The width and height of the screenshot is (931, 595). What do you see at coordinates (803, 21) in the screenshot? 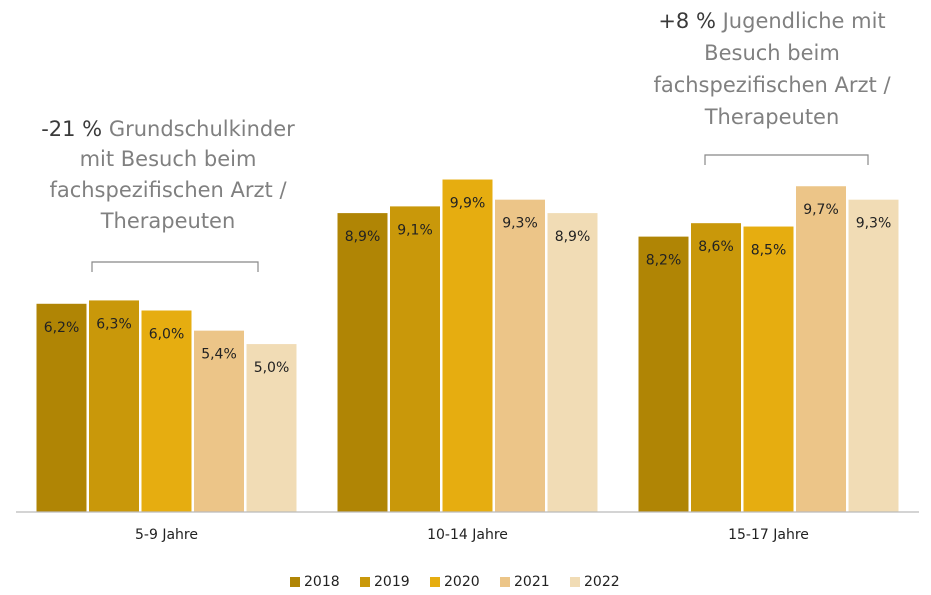
I see `annotation-text: Jugendliche mit` at bounding box center [803, 21].